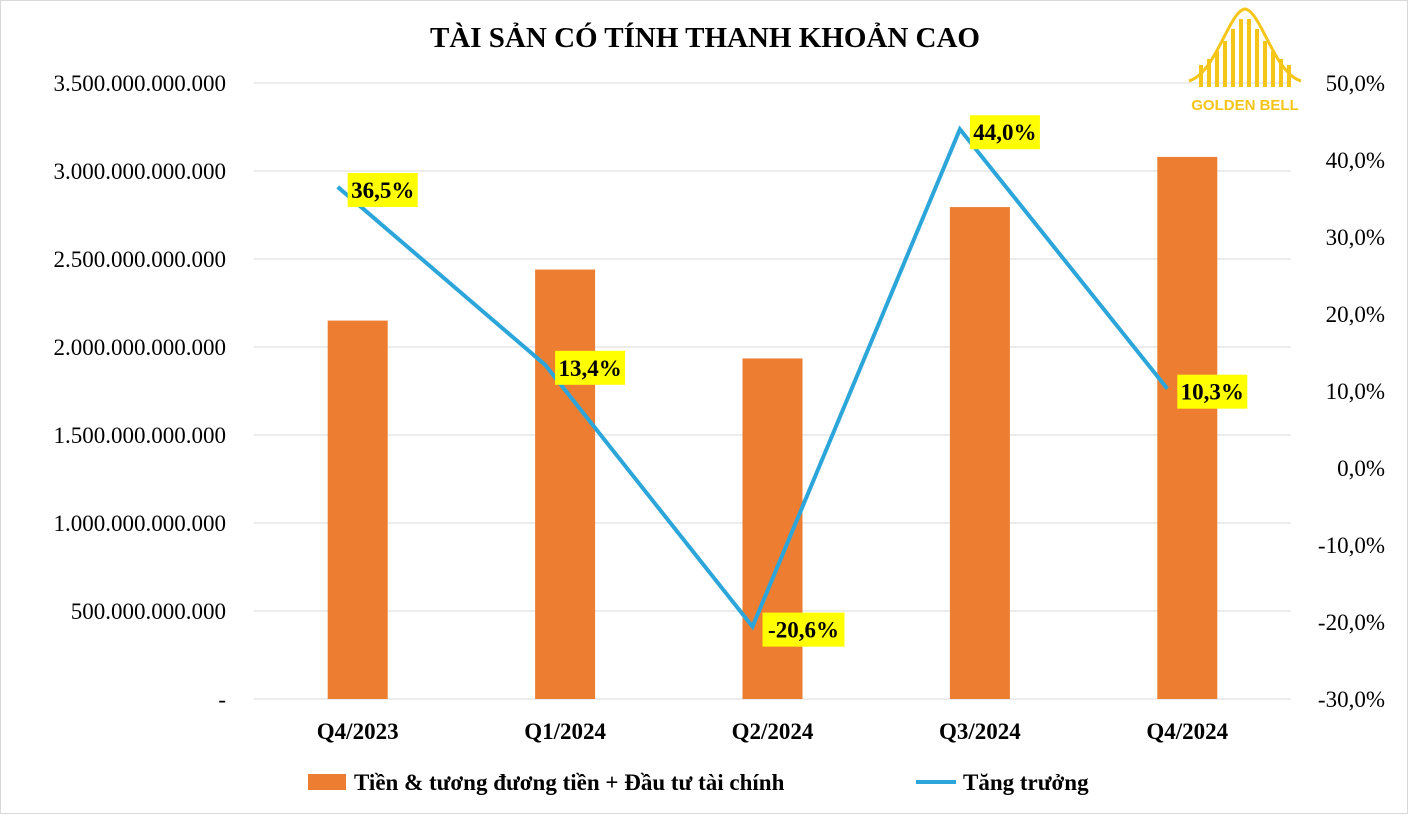  I want to click on y-left-tick-label: 2.000.000.000.000, so click(140, 347).